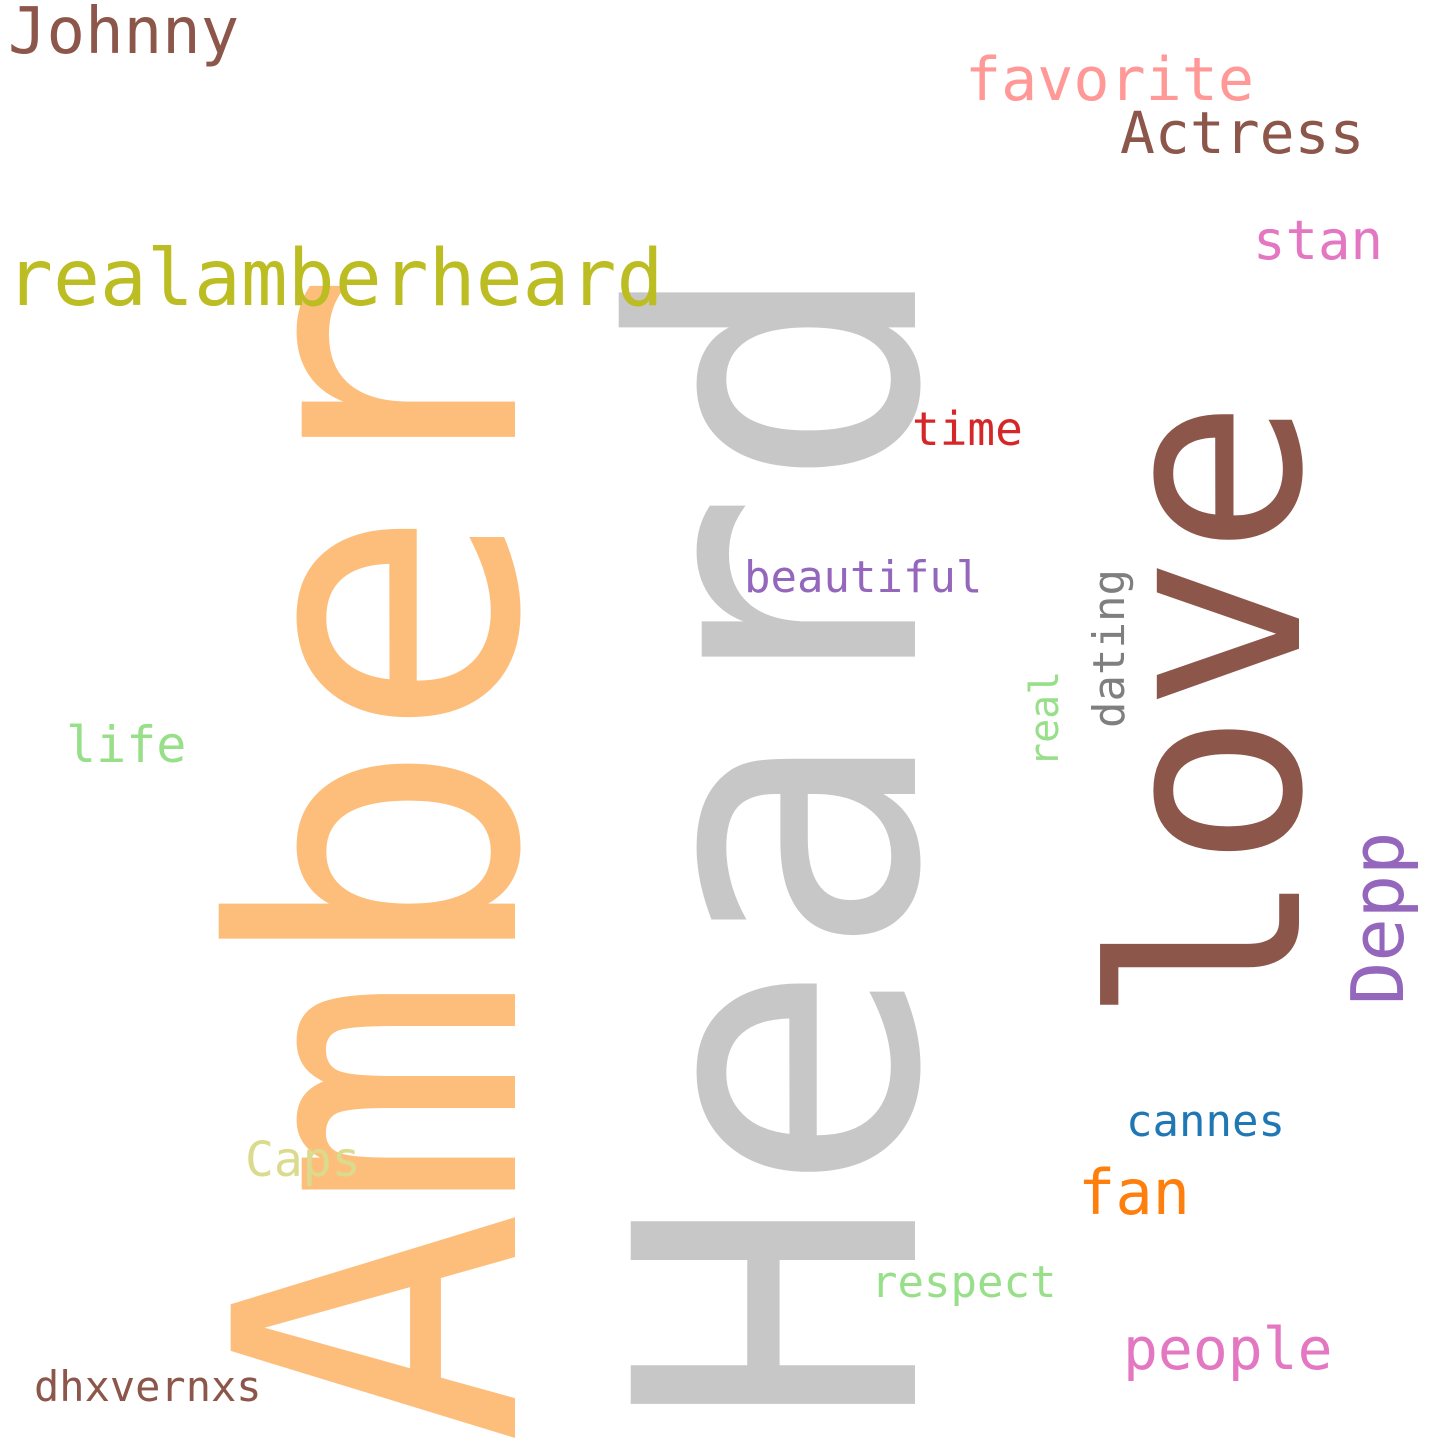 The height and width of the screenshot is (1440, 1440). Describe the element at coordinates (124, 34) in the screenshot. I see `word-johnny: Johnny` at that location.